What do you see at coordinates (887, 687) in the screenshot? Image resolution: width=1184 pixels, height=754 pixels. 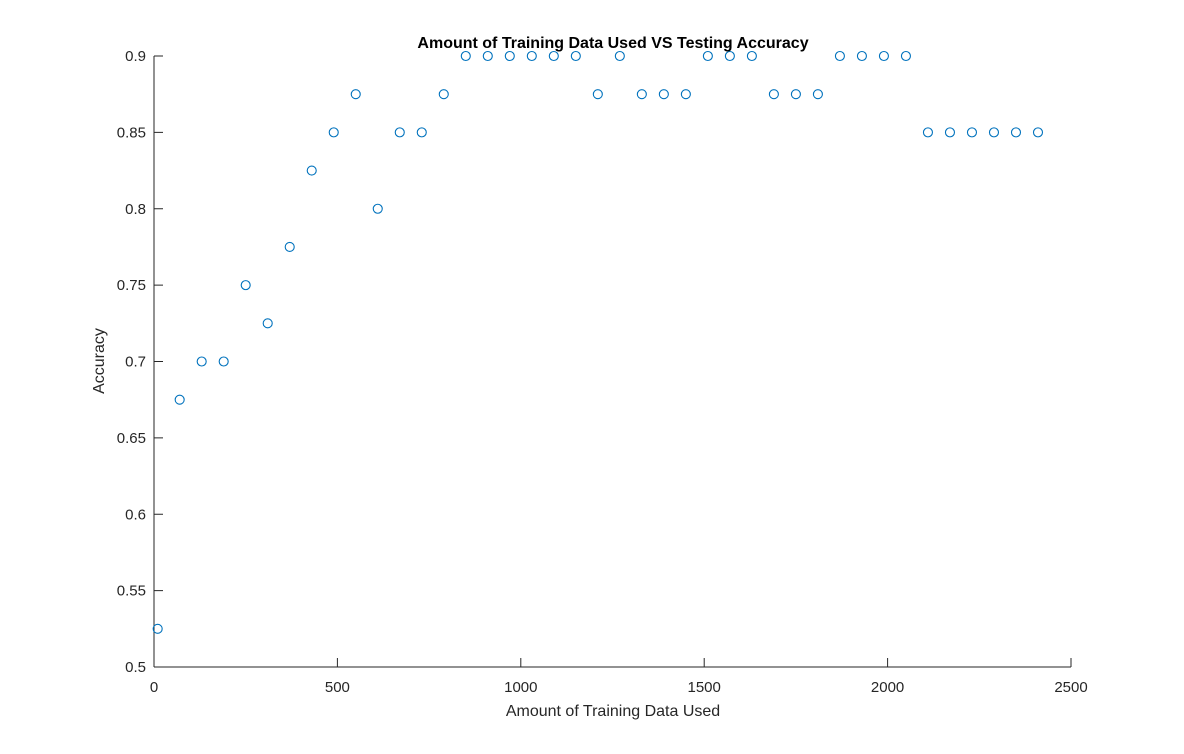 I see `x-tick-label: 2000` at bounding box center [887, 687].